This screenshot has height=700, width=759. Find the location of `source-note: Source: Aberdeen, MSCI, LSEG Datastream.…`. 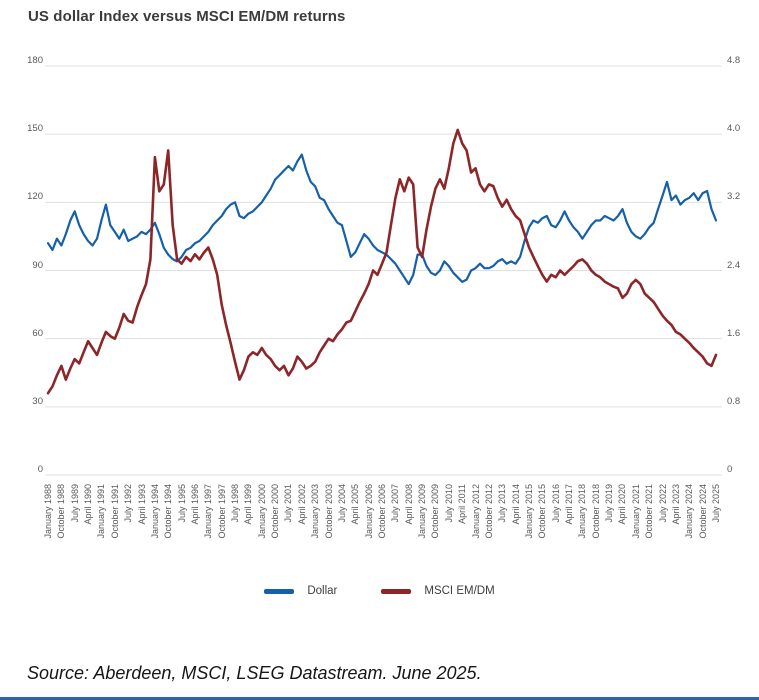

source-note: Source: Aberdeen, MSCI, LSEG Datastream.… is located at coordinates (254, 673).